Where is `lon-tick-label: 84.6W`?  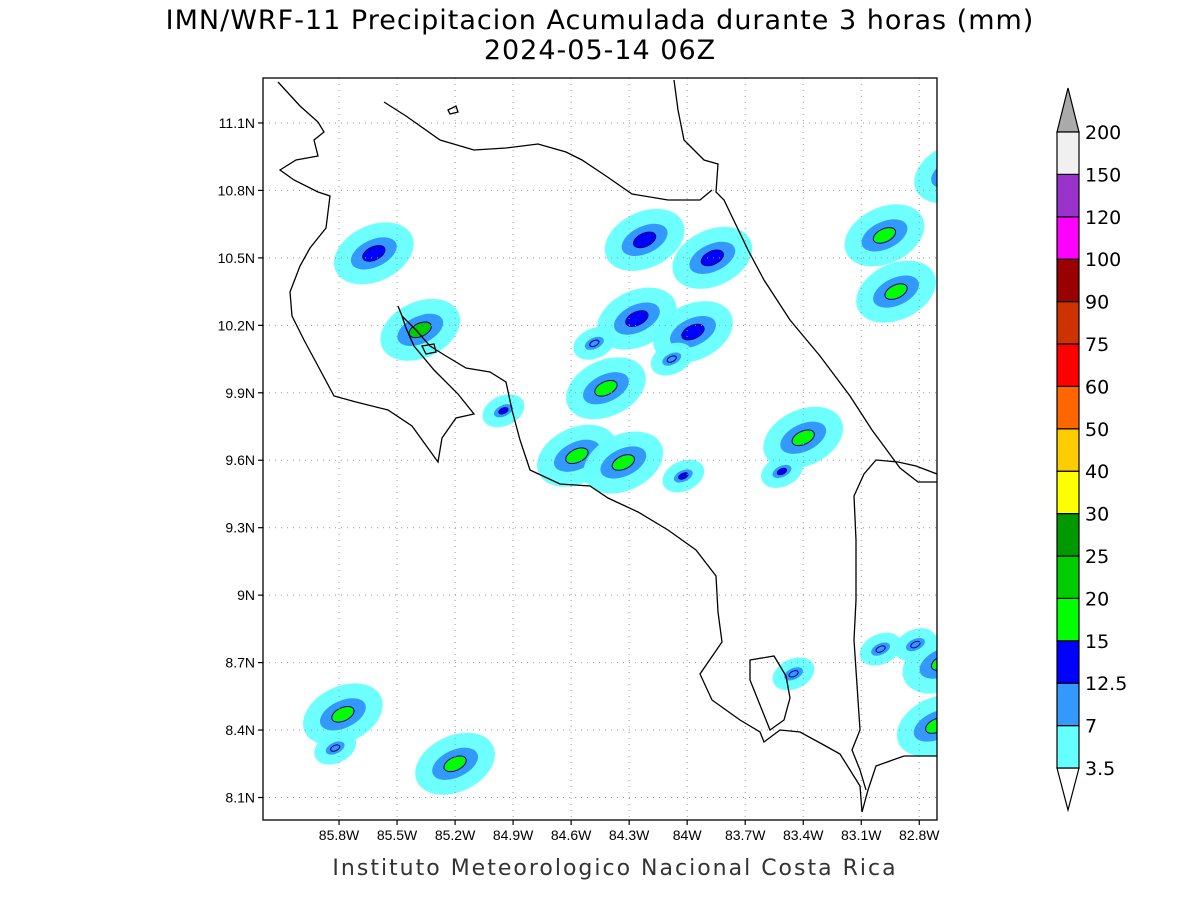
lon-tick-label: 84.6W is located at coordinates (571, 835).